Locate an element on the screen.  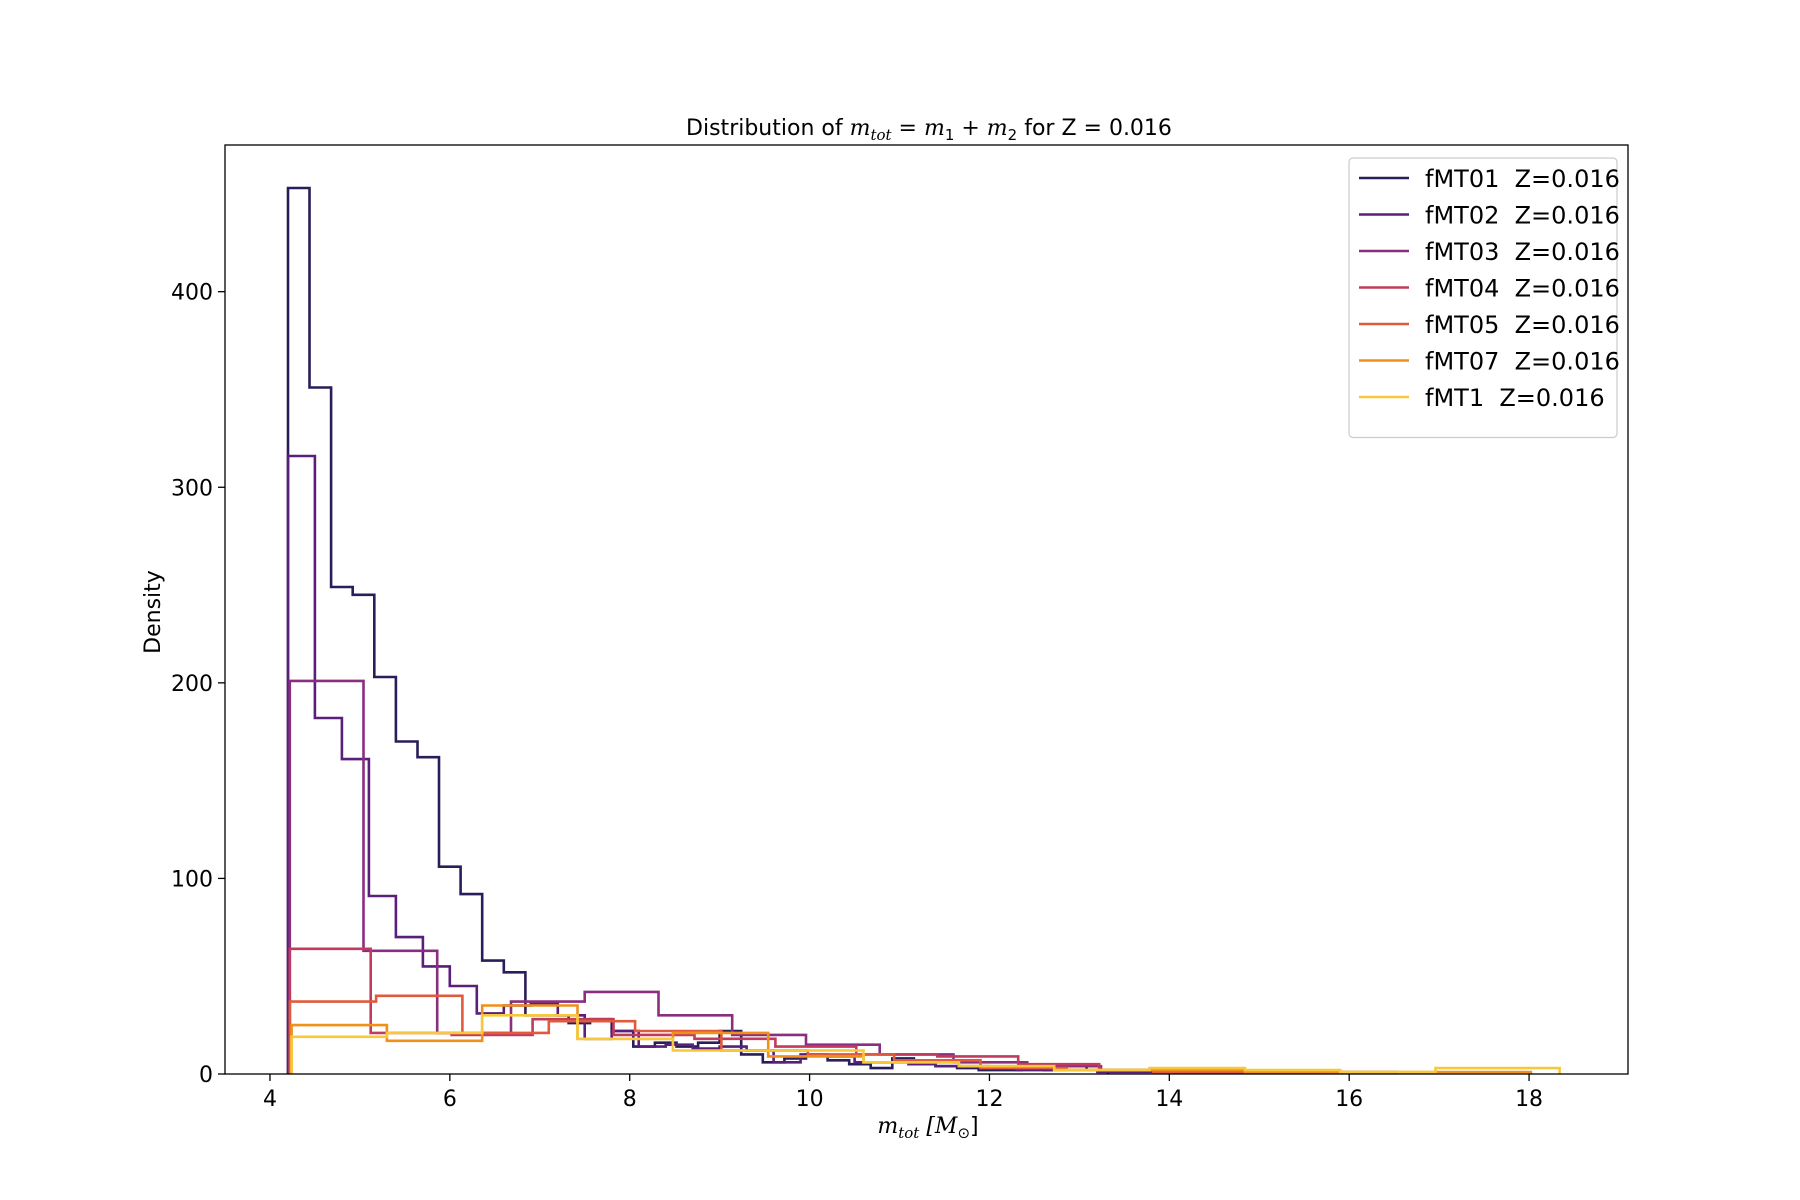
y-tick-label: 0 is located at coordinates (206, 1075).